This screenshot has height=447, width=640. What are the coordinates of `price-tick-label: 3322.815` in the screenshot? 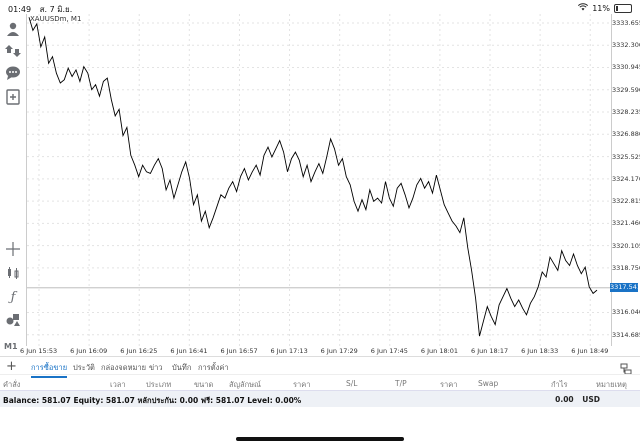 It's located at (626, 201).